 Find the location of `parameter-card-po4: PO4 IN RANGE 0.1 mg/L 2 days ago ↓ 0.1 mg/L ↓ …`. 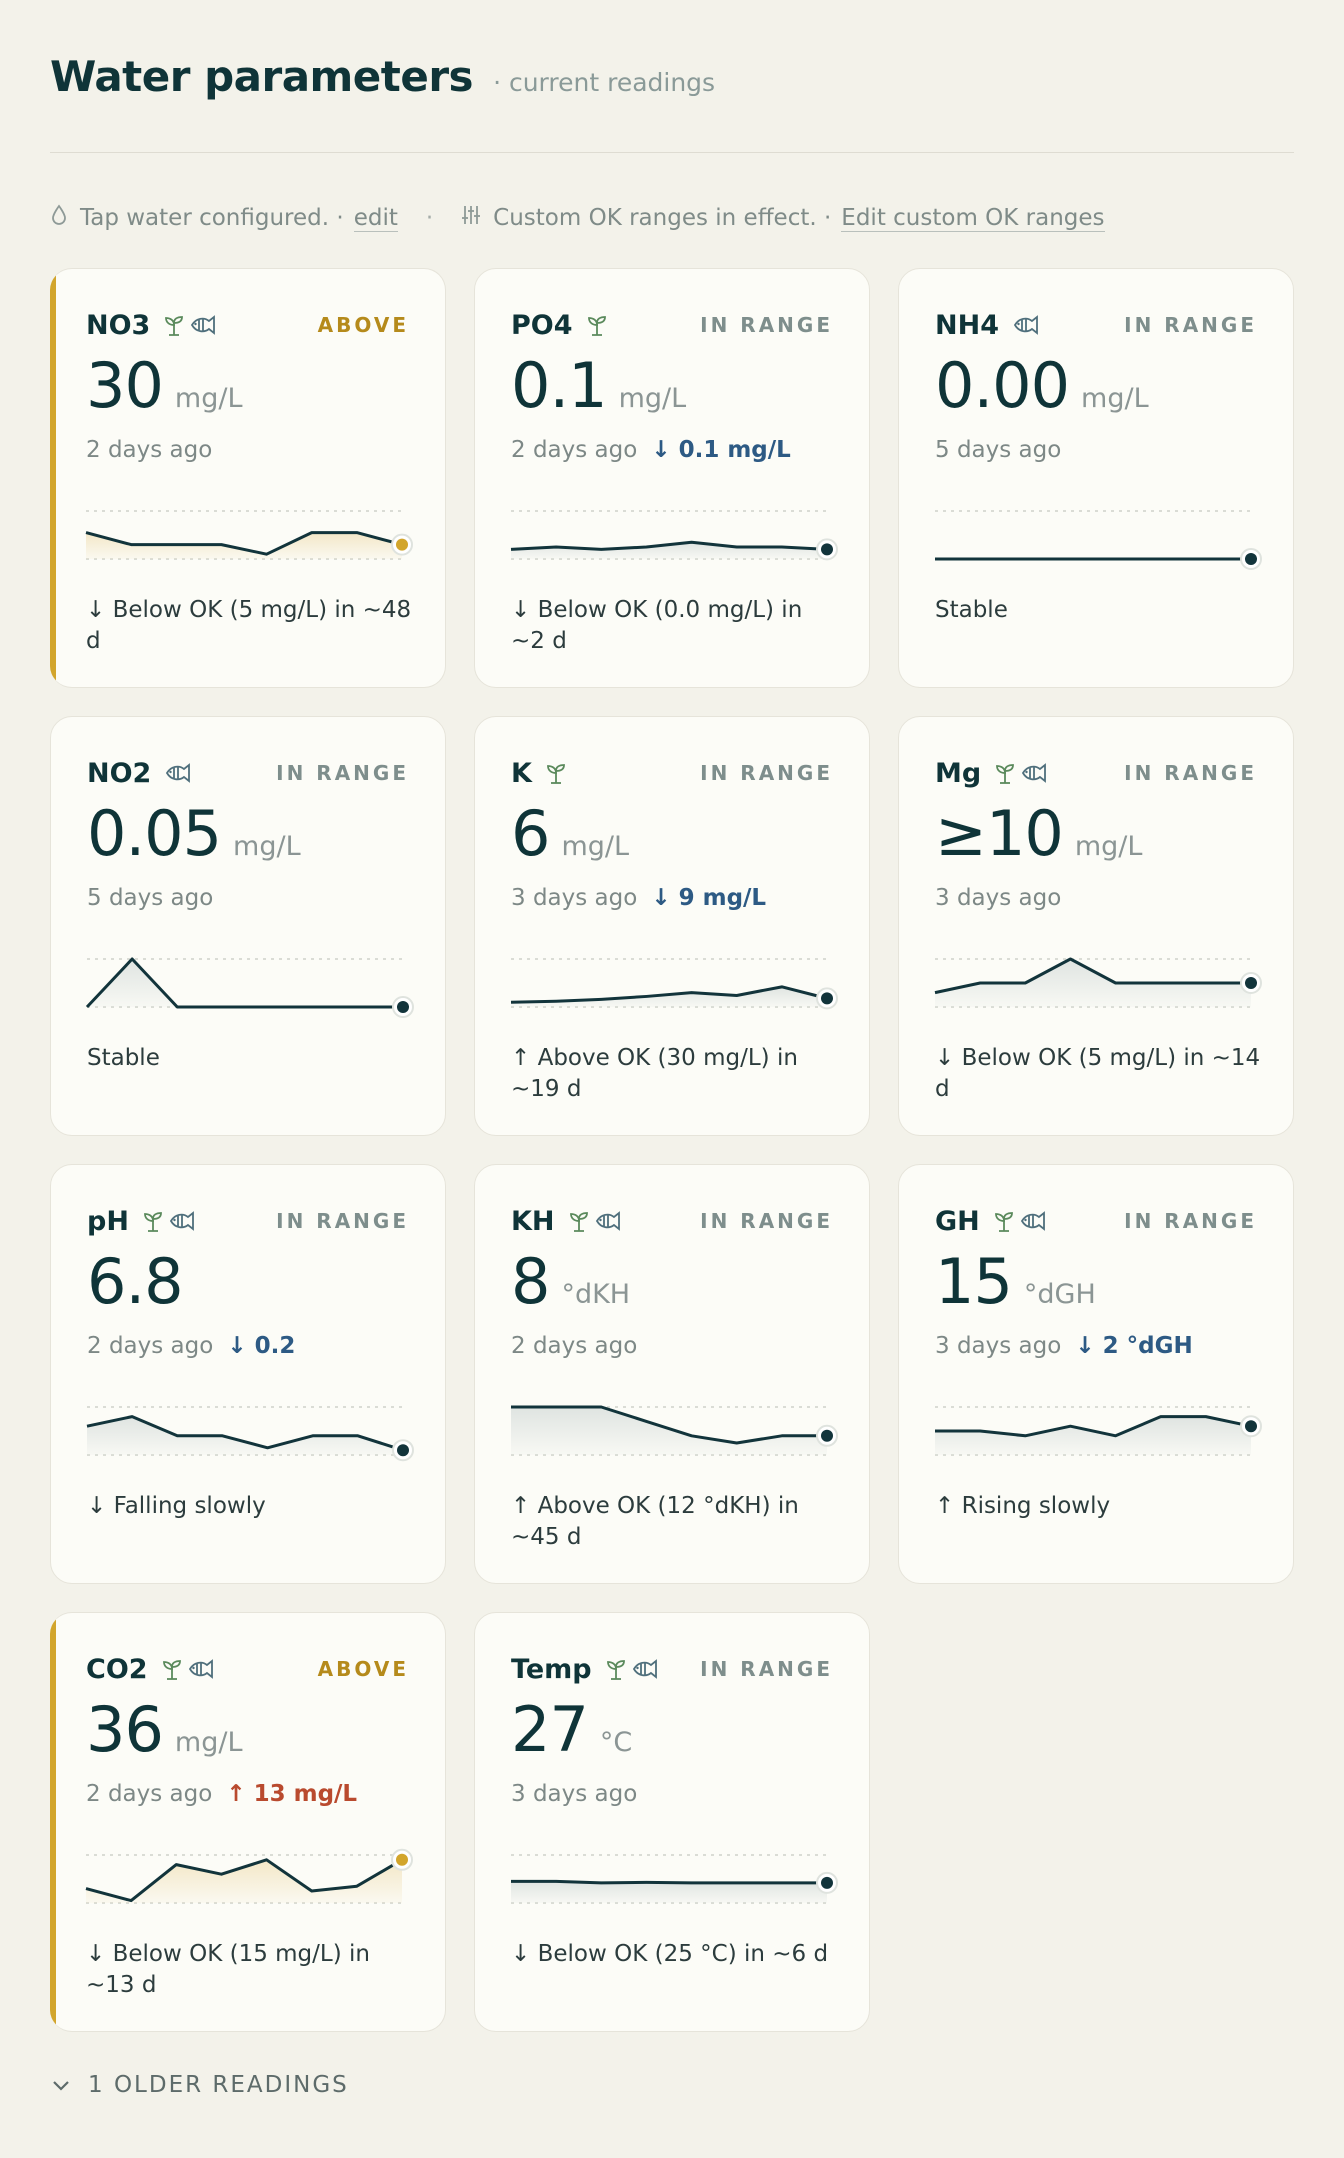

parameter-card-po4: PO4 IN RANGE 0.1 mg/L 2 days ago ↓ 0.1 mg/L ↓ … is located at coordinates (672, 478).